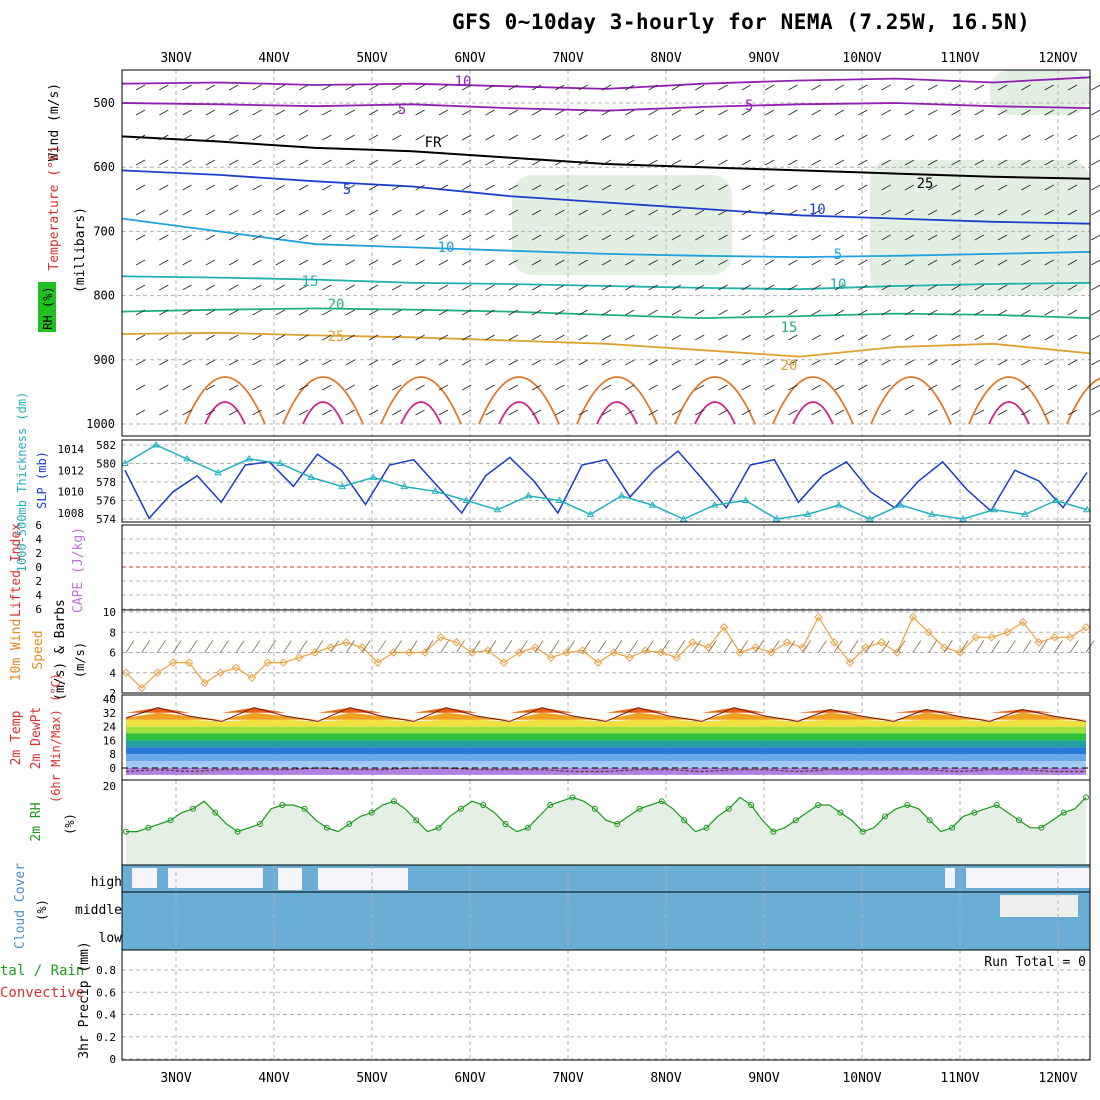 The width and height of the screenshot is (1100, 1100). I want to click on li-tick-label: 0, so click(38, 567).